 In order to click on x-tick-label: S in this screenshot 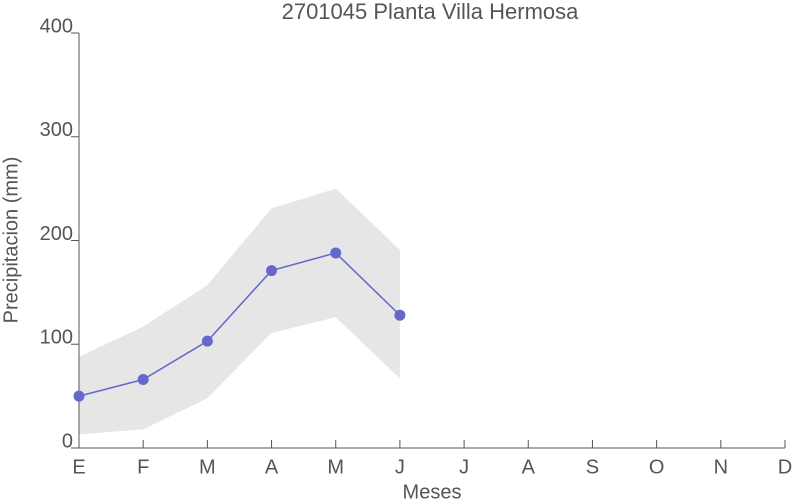, I will do `click(592, 467)`.